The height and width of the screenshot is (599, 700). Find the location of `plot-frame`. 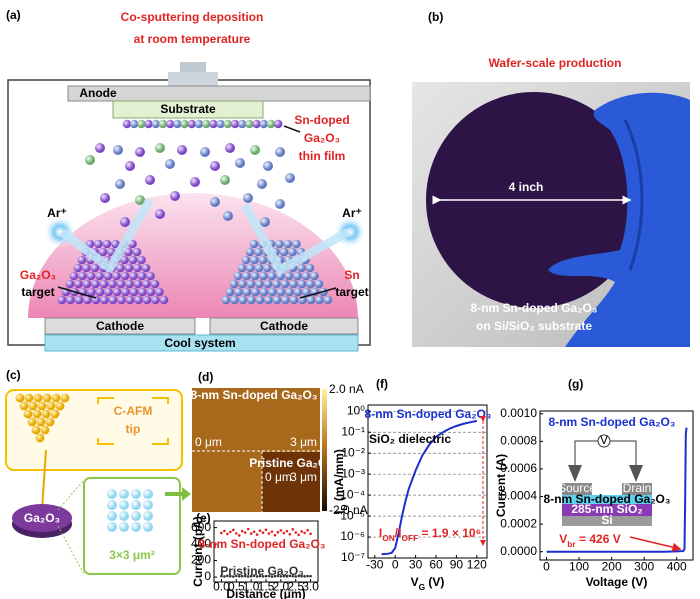

plot-frame is located at coordinates (616, 485).